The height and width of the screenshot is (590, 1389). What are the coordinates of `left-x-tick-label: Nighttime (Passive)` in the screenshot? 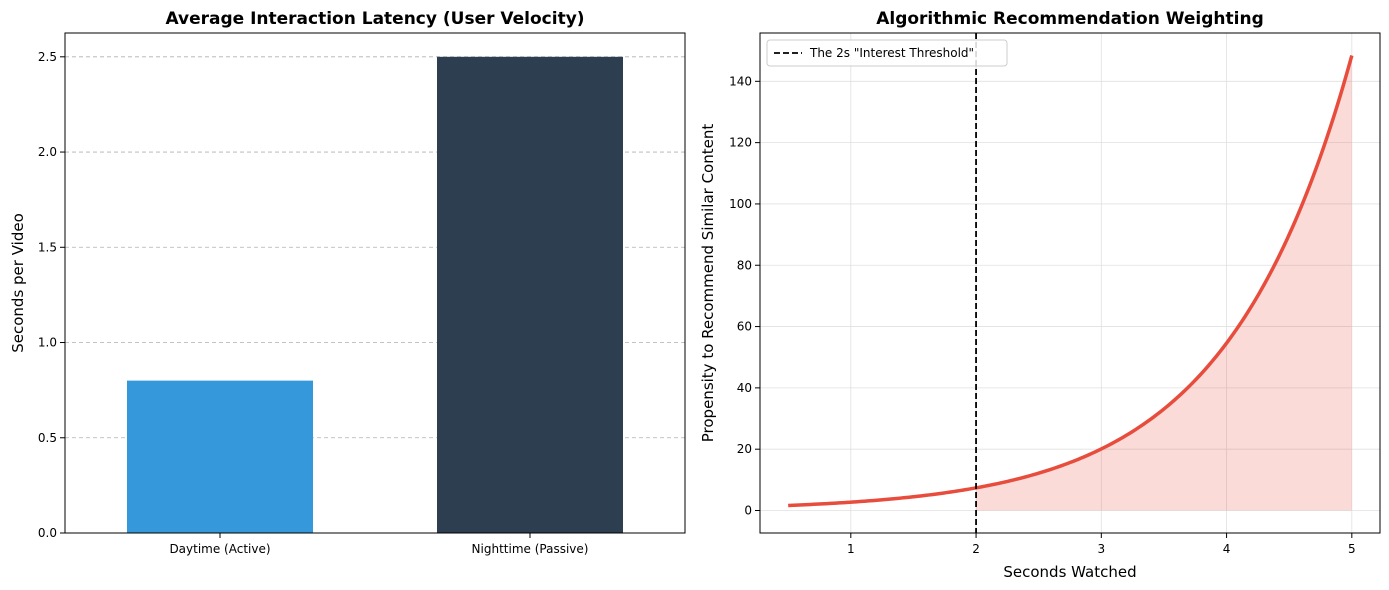 It's located at (530, 549).